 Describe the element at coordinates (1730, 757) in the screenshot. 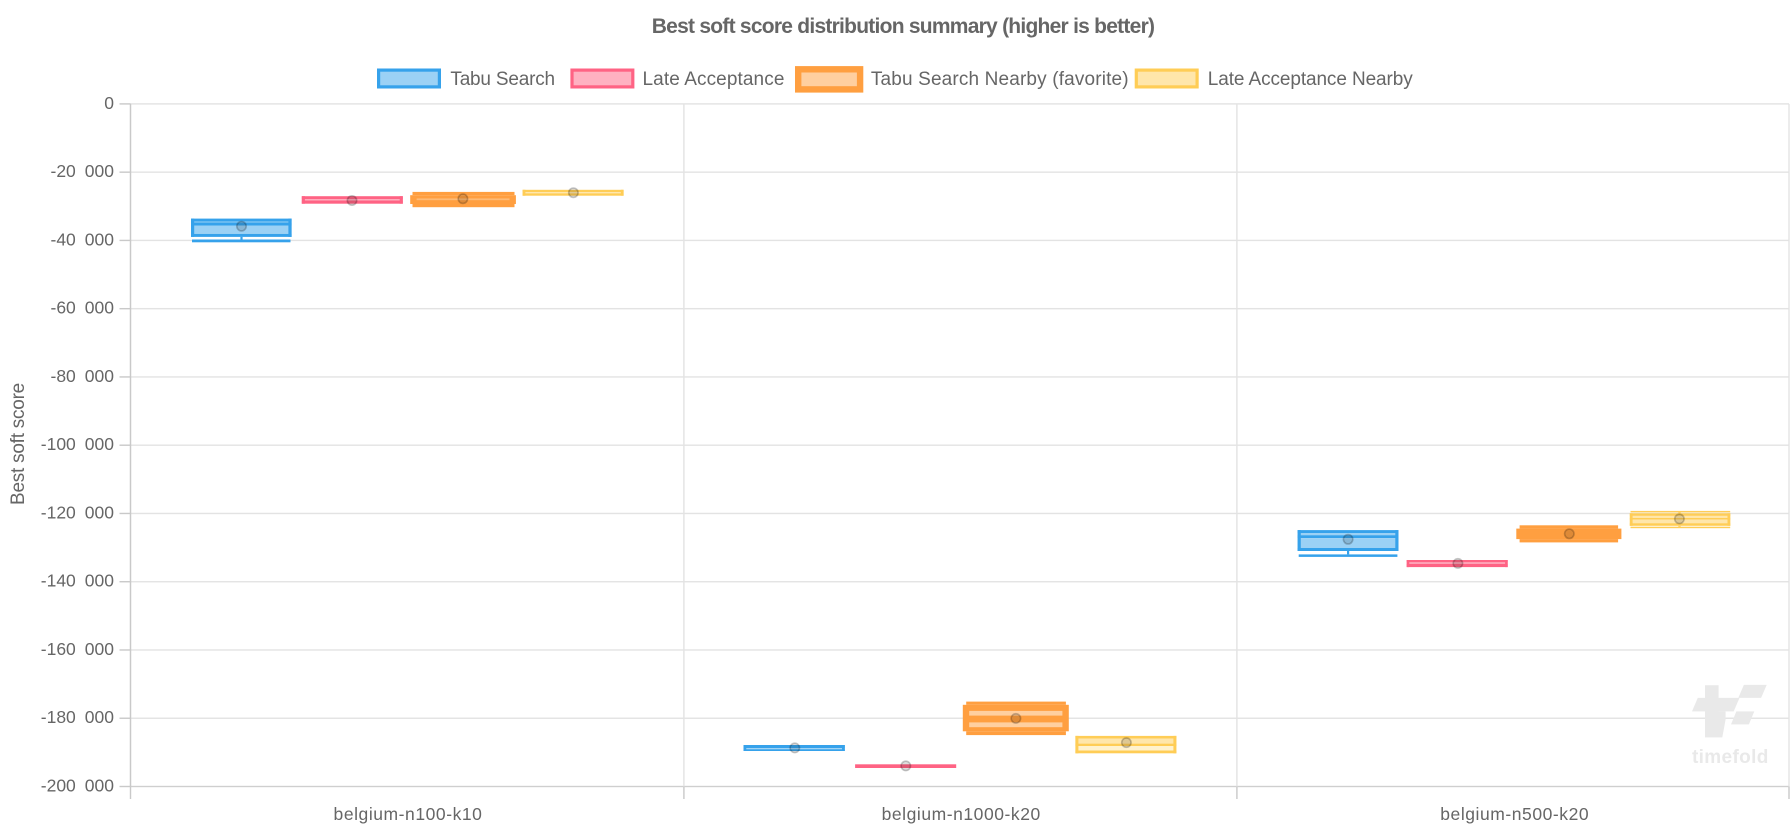

I see `svg-text: timefold` at that location.